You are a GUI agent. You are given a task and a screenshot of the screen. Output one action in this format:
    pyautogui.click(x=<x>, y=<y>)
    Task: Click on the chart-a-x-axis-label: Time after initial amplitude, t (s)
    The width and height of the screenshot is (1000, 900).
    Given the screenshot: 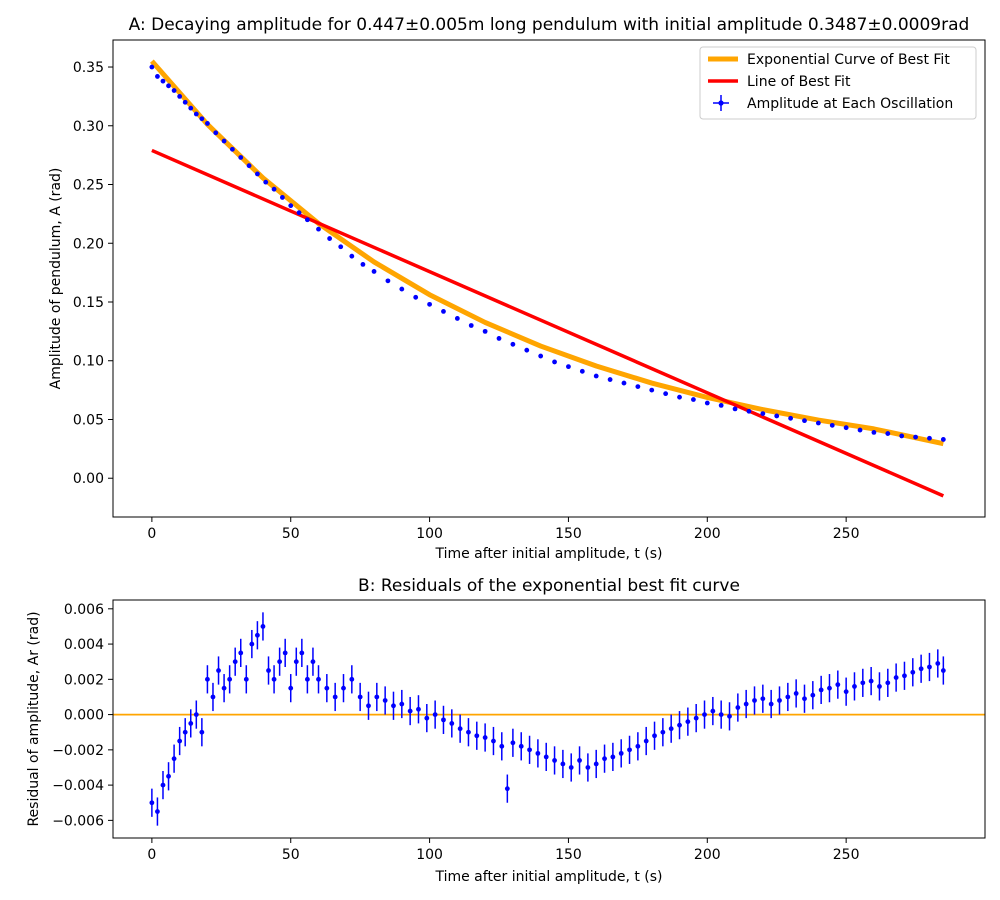 What is the action you would take?
    pyautogui.click(x=548, y=554)
    